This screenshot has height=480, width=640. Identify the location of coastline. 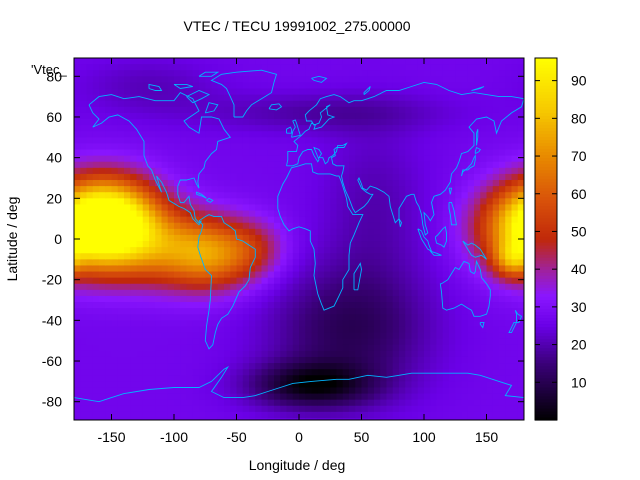
(201, 195).